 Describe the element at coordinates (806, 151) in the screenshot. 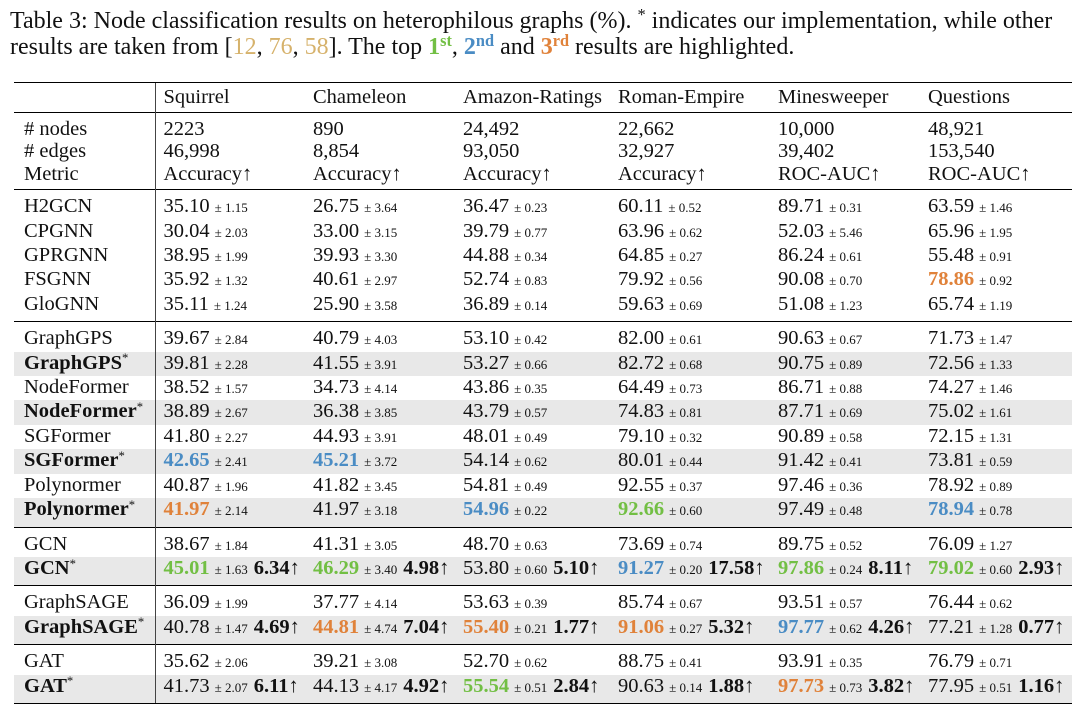

I see `cell-text: 39,402` at that location.